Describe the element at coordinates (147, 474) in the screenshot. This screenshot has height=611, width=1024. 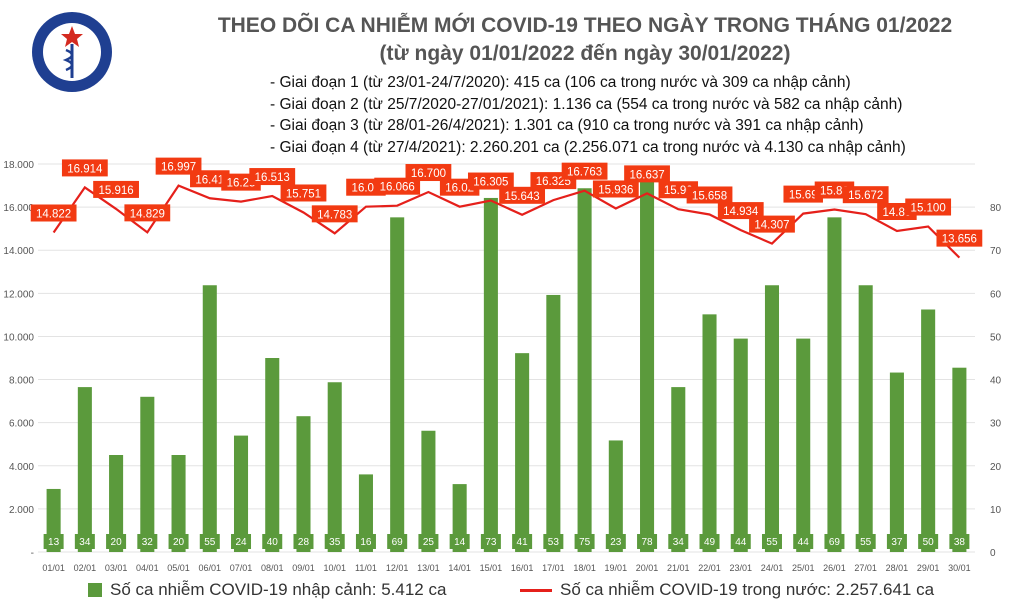
I see `bar-imported-04/01` at that location.